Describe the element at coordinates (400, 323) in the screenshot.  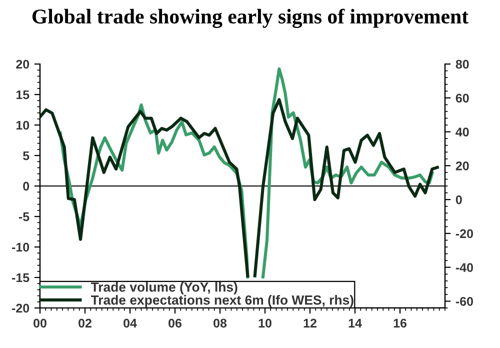
I see `x-tick-label: 16` at that location.